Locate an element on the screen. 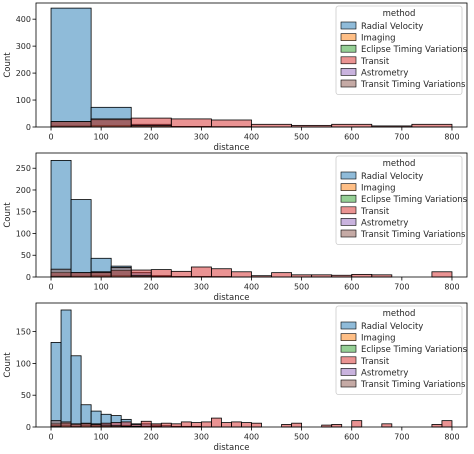 The height and width of the screenshot is (454, 474). legend-item: Transit is located at coordinates (365, 361).